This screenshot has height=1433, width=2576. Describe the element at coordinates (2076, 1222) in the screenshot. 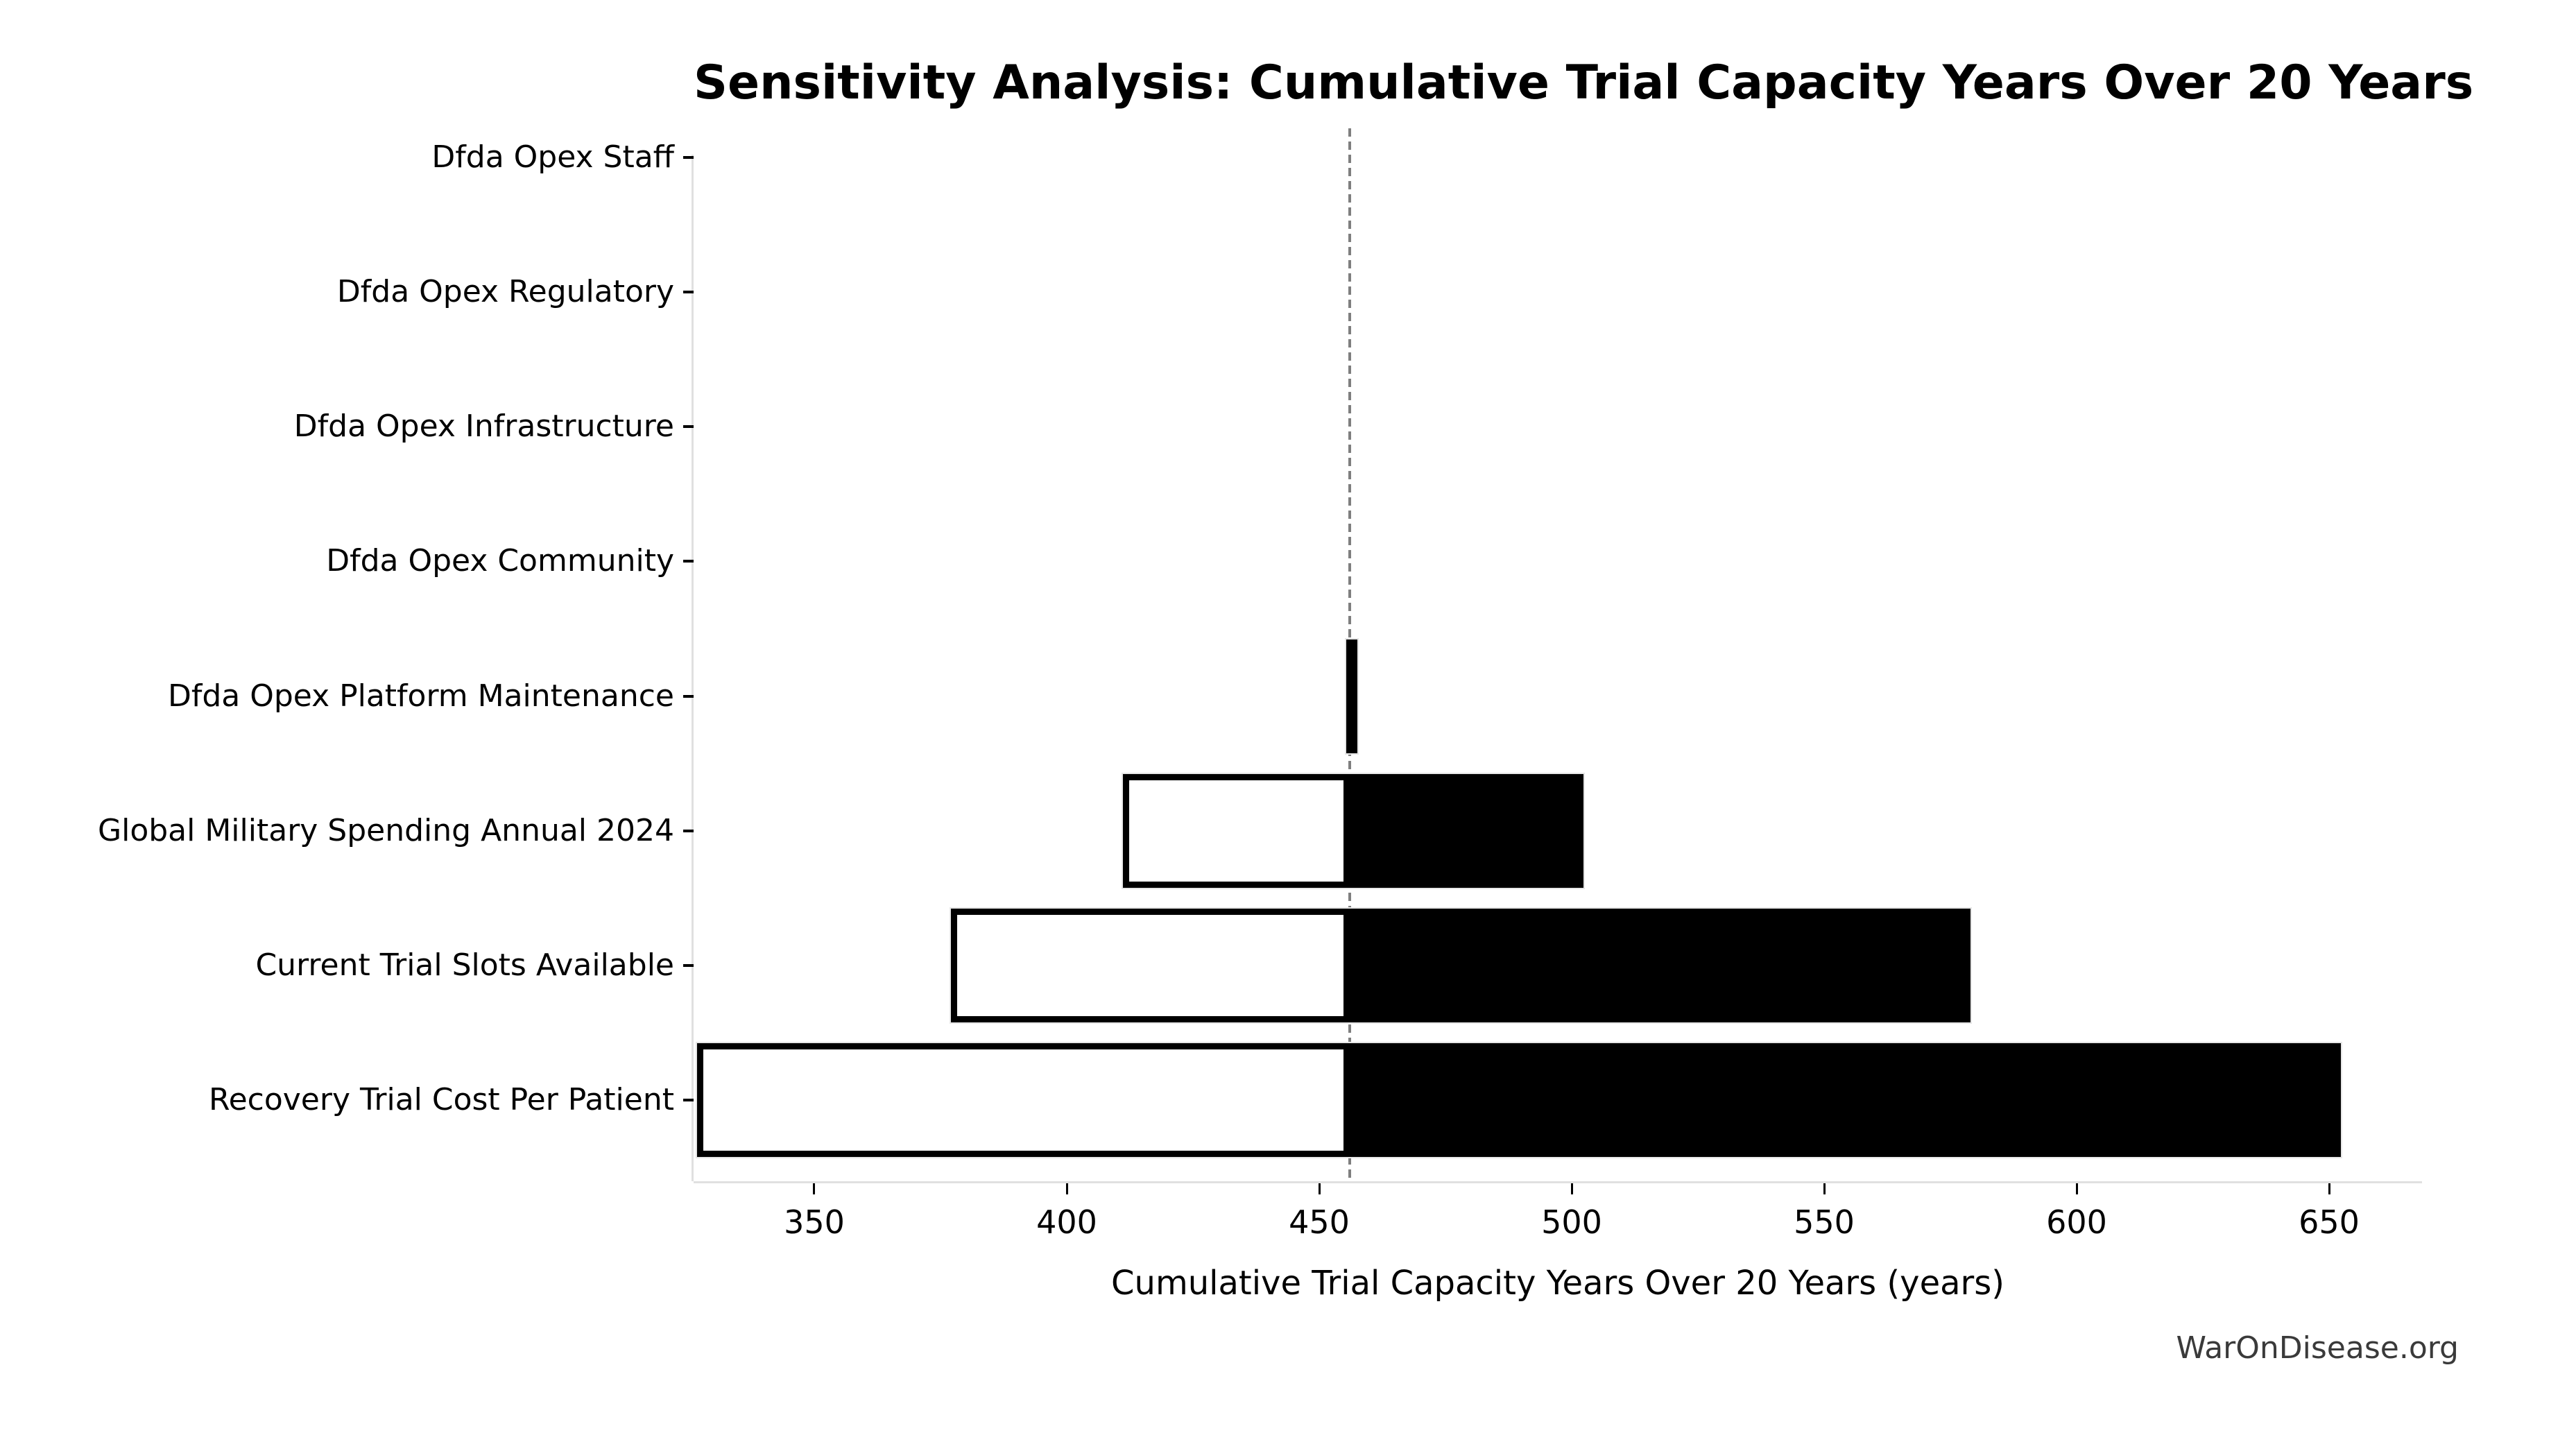

I see `x-tick-label: 600` at that location.